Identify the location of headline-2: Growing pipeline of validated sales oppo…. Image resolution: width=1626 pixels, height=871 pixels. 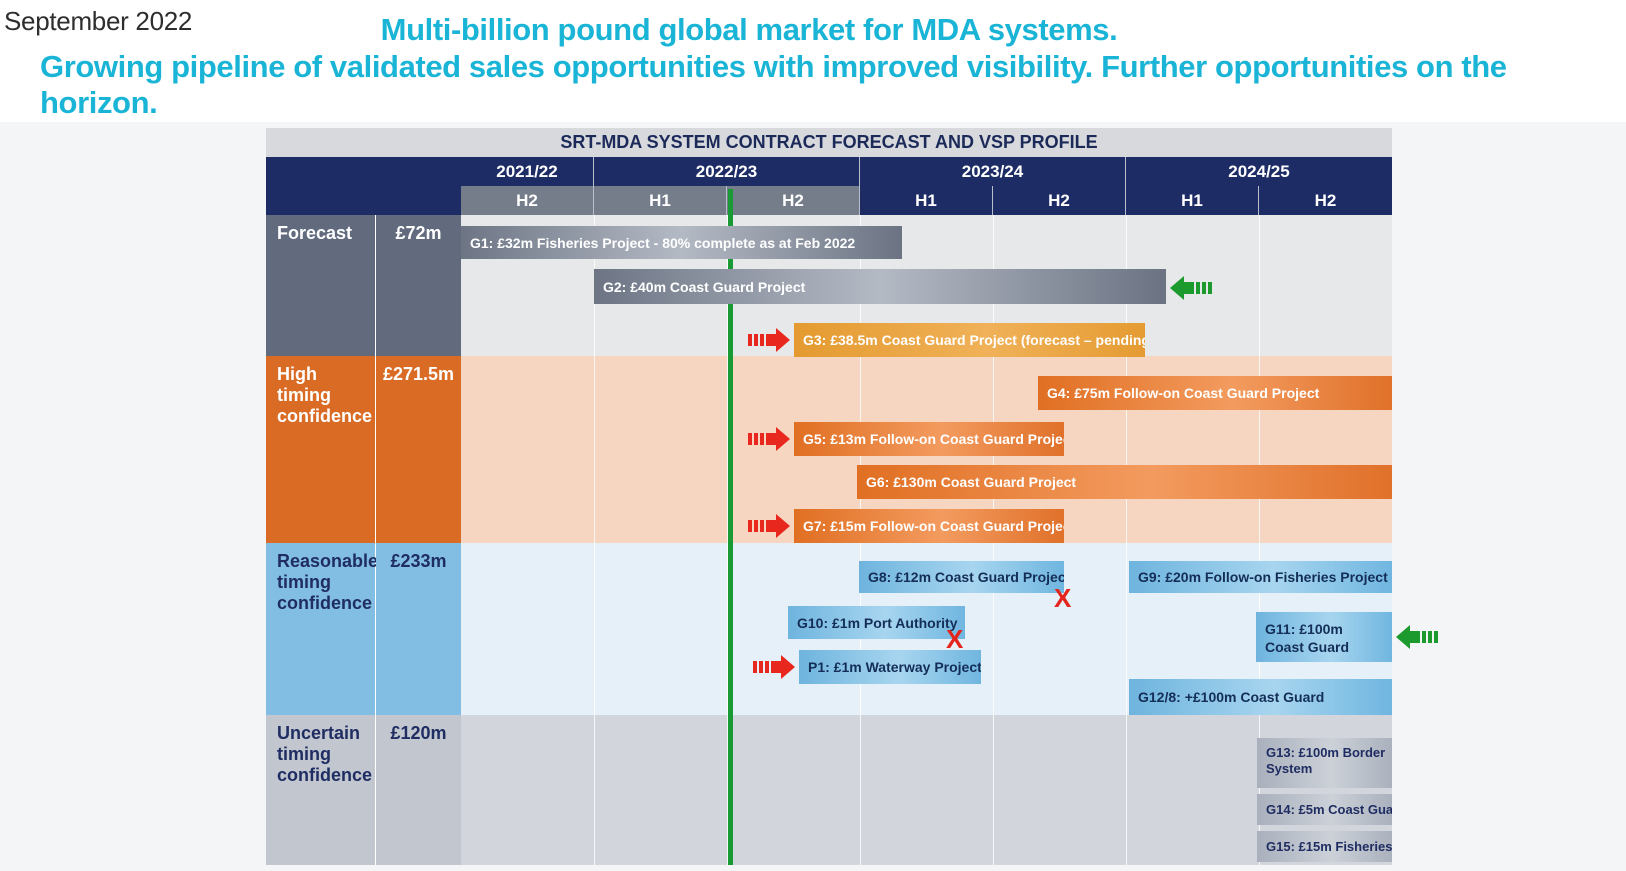
(773, 84).